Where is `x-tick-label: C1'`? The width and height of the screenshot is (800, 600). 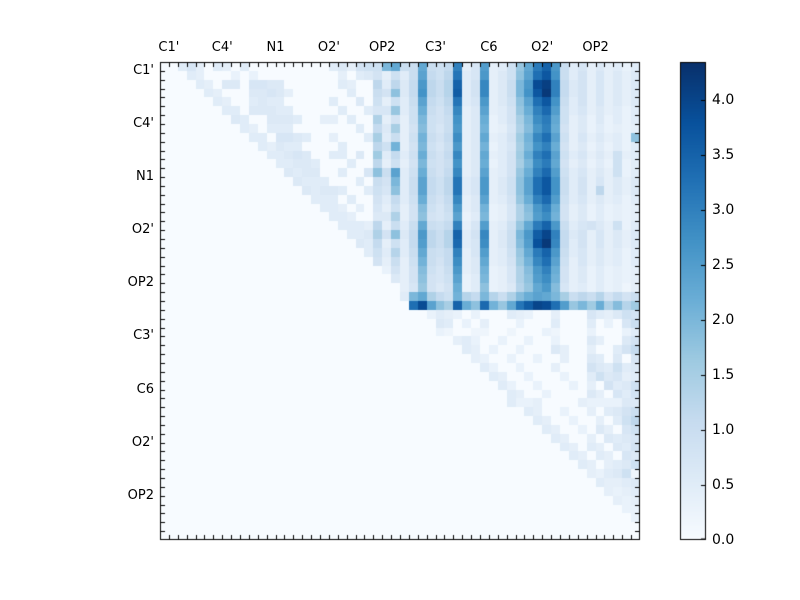 x-tick-label: C1' is located at coordinates (169, 47).